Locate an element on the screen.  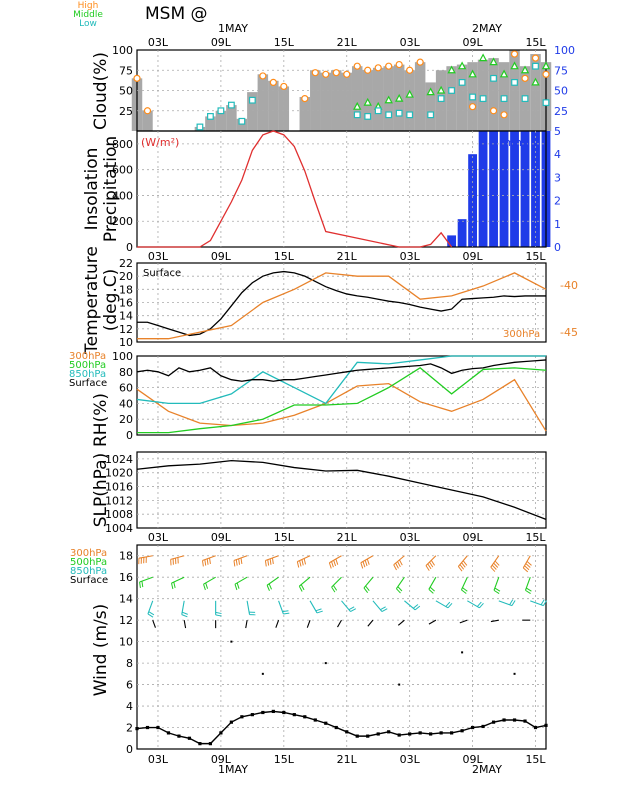
cloud-legend-low: Low is located at coordinates (88, 24).